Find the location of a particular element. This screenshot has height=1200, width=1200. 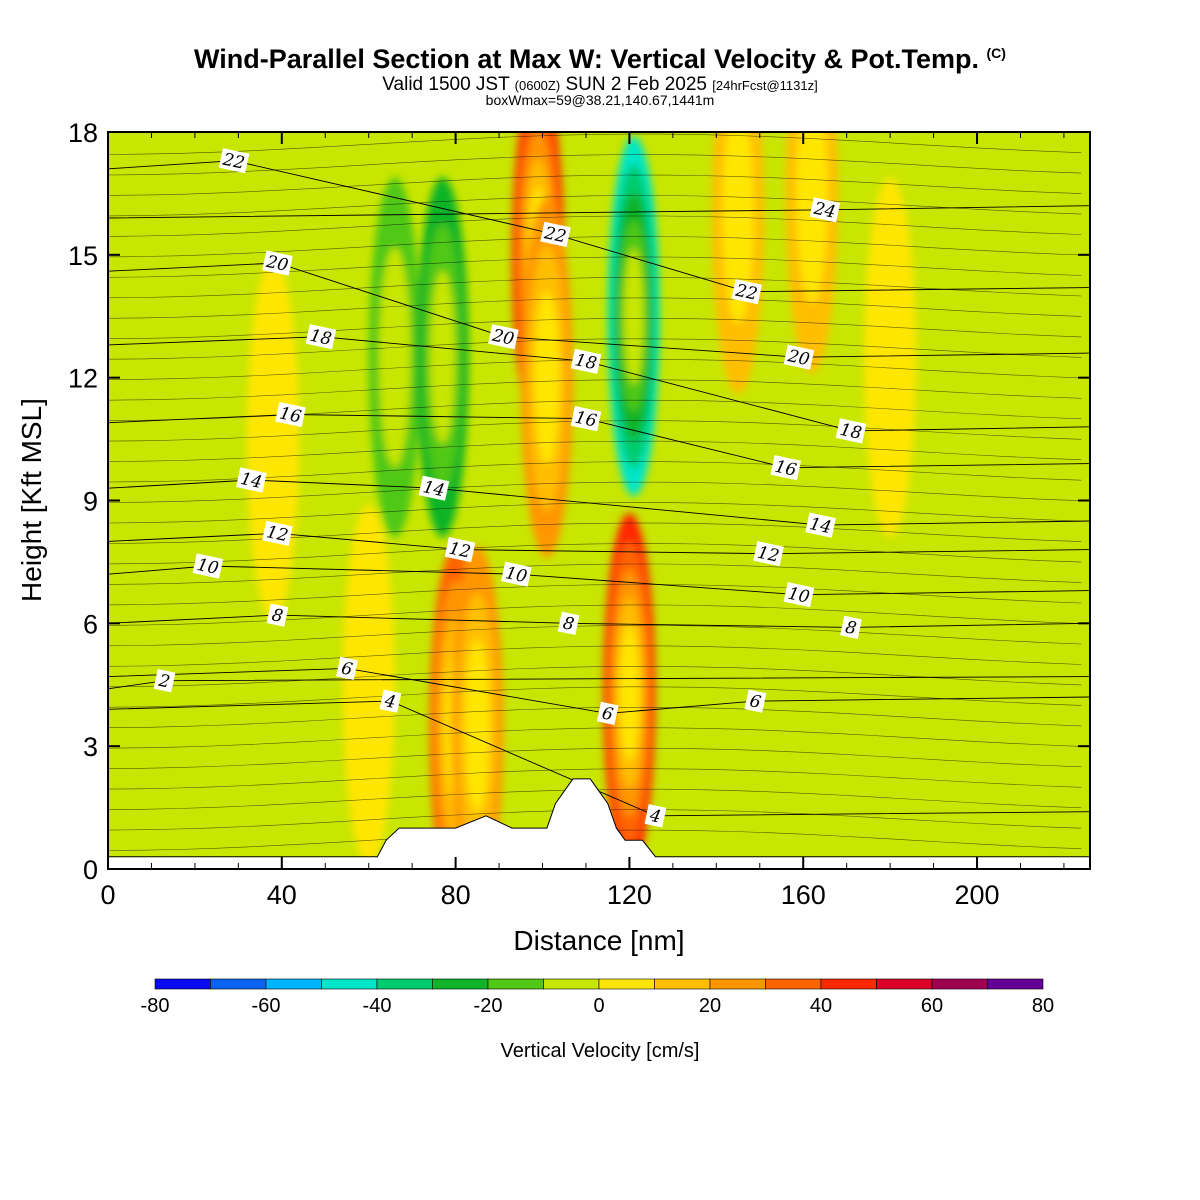

contour-label: 2 is located at coordinates (164, 681).